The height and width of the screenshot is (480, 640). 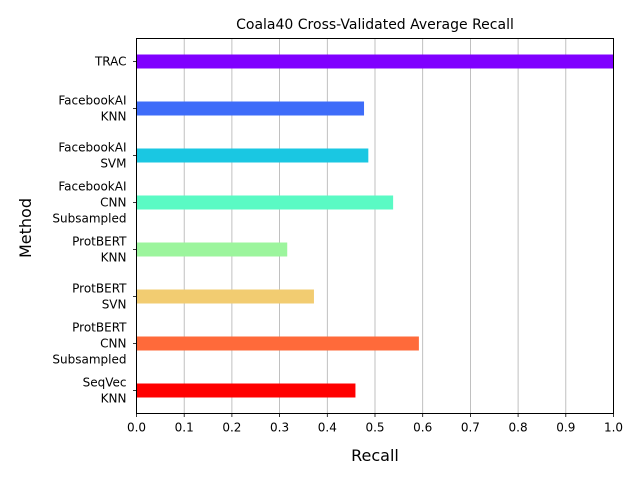 I want to click on x-tick-label: 0.5, so click(x=374, y=428).